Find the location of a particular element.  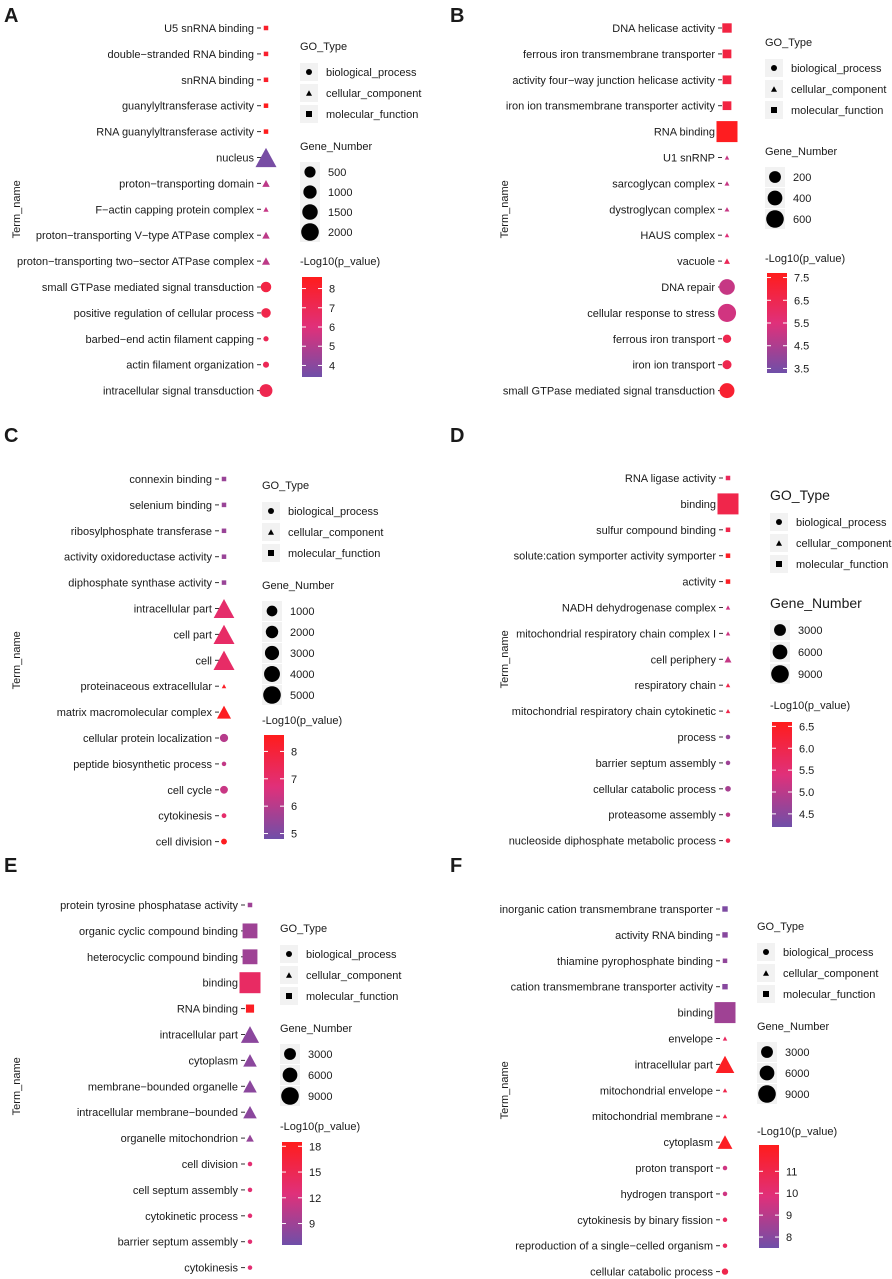

legend-size-label: 4000 is located at coordinates (302, 675).